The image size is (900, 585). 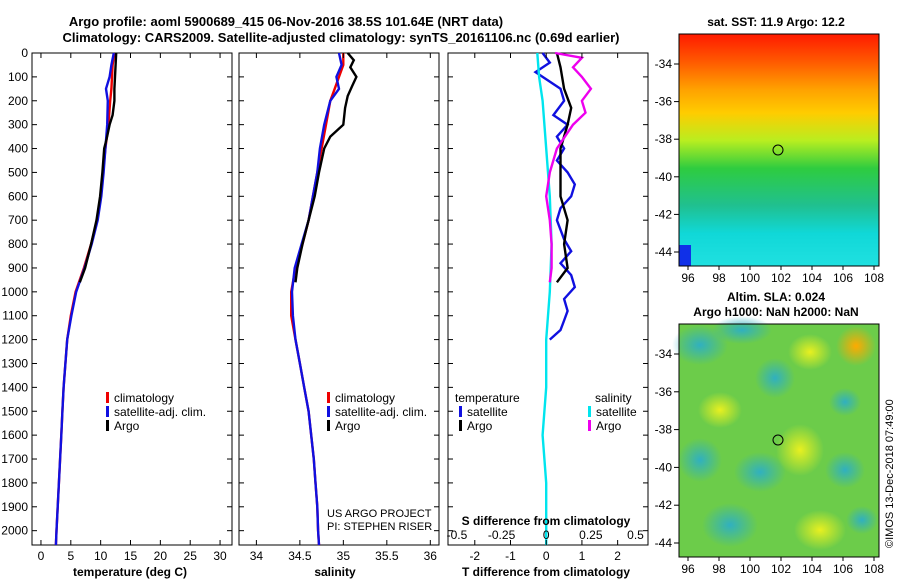 I want to click on credit-line2: PI: STEPHEN RISER, so click(x=379, y=527).